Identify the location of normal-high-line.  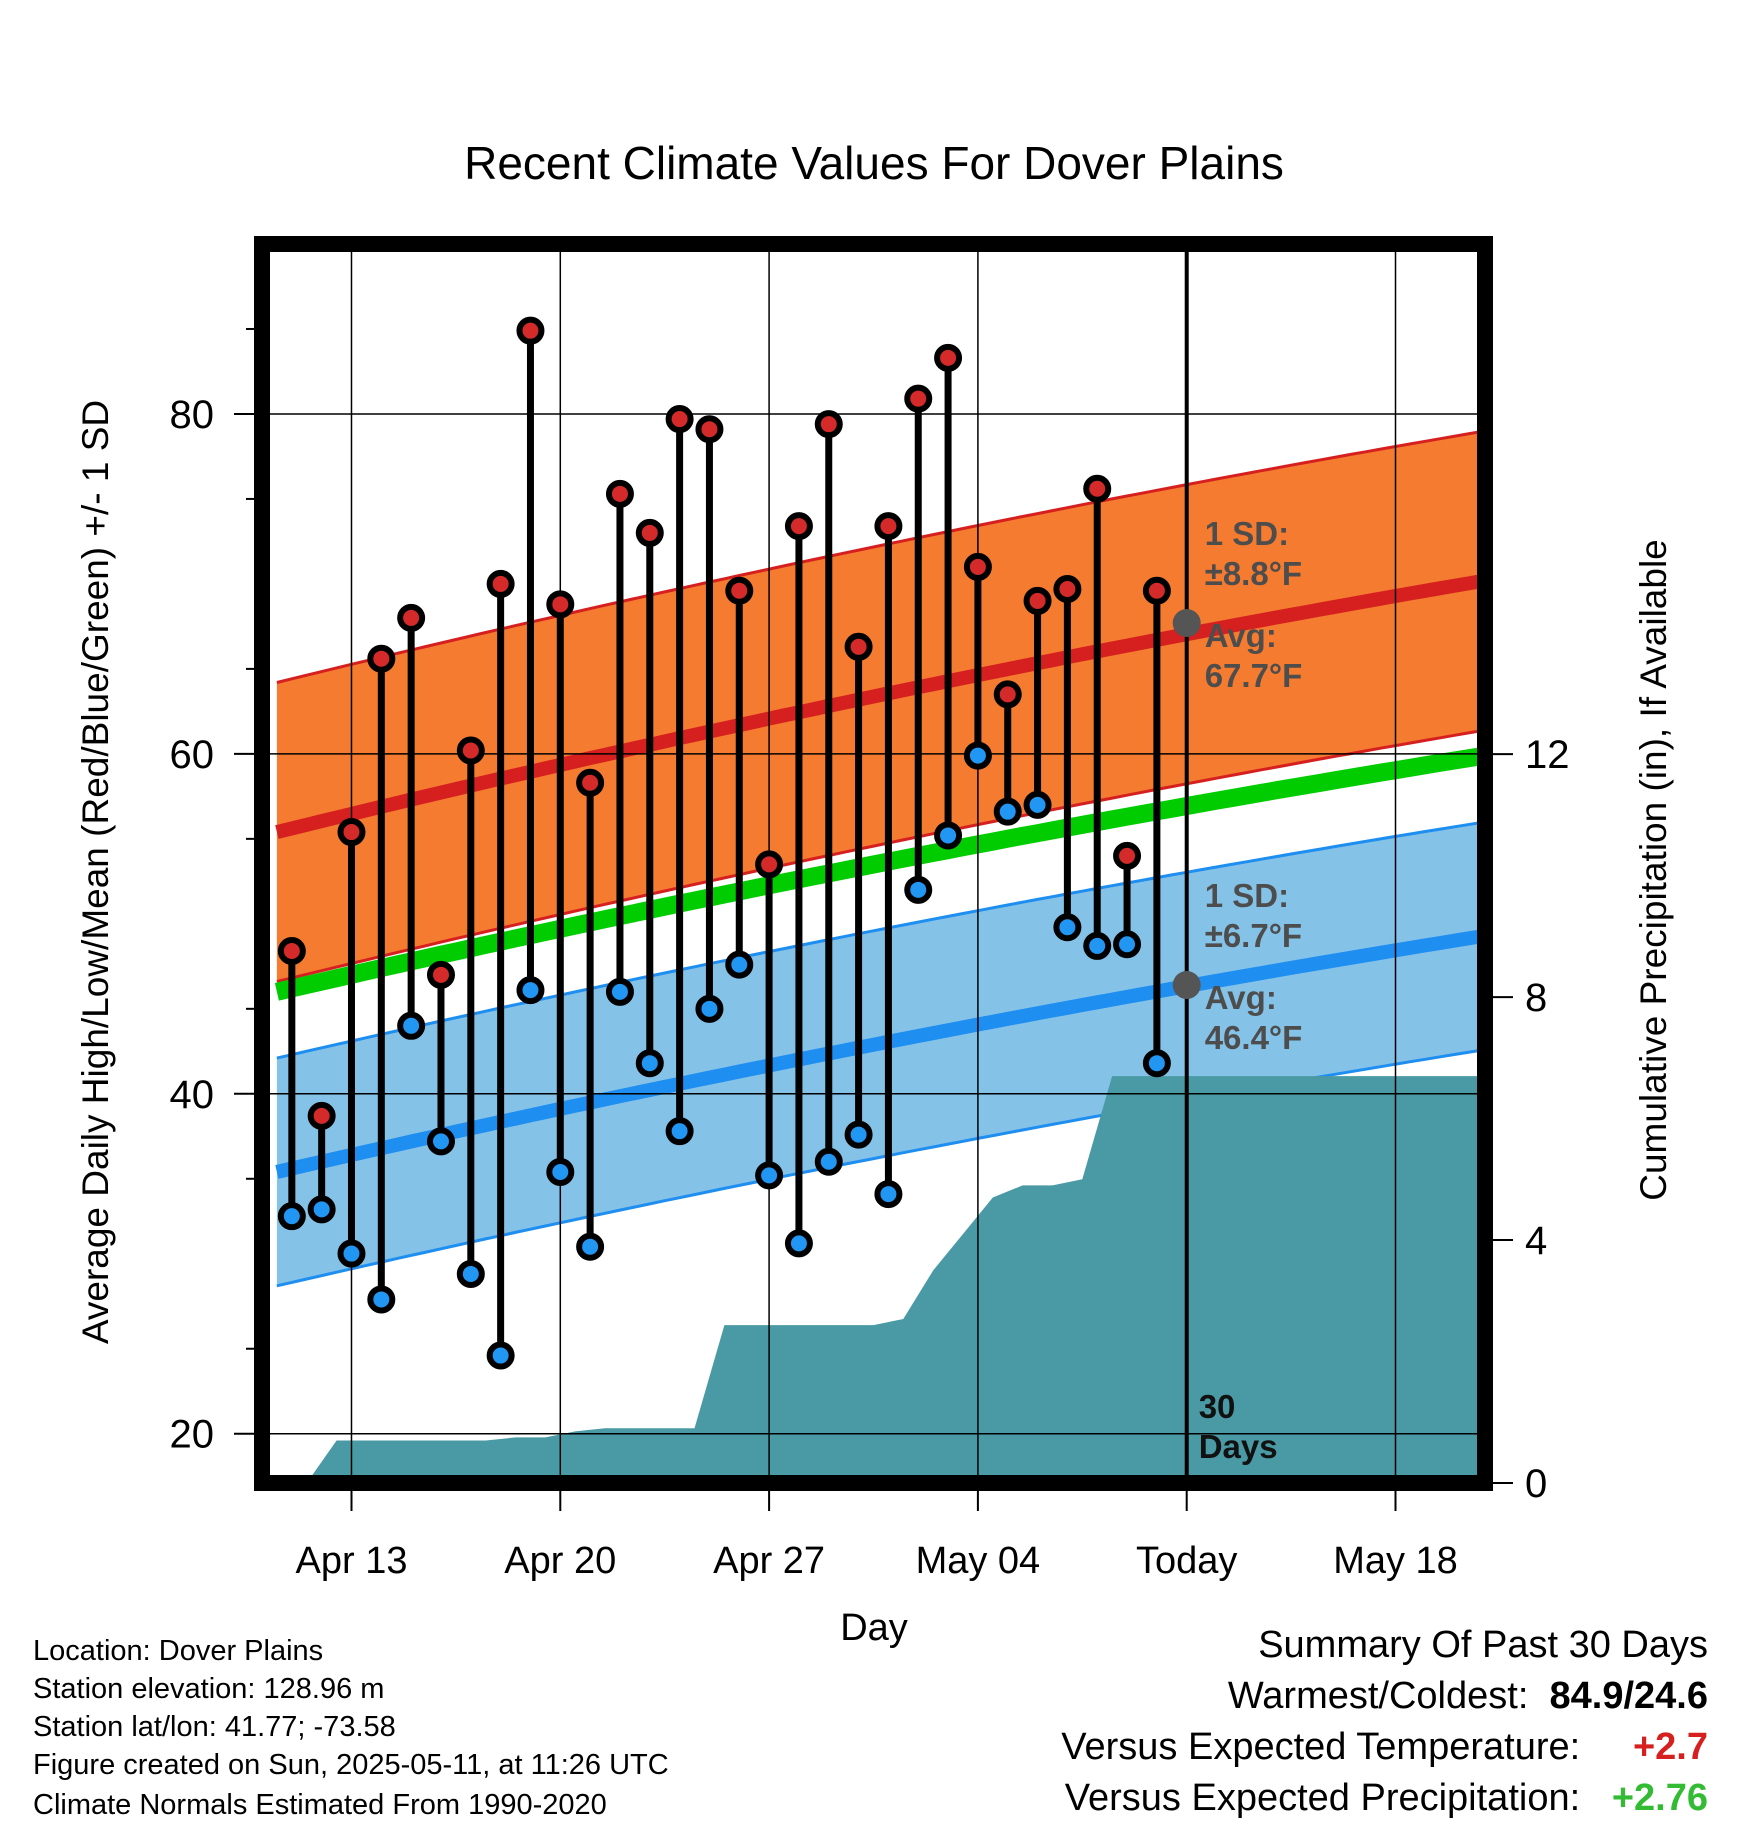
(880, 706).